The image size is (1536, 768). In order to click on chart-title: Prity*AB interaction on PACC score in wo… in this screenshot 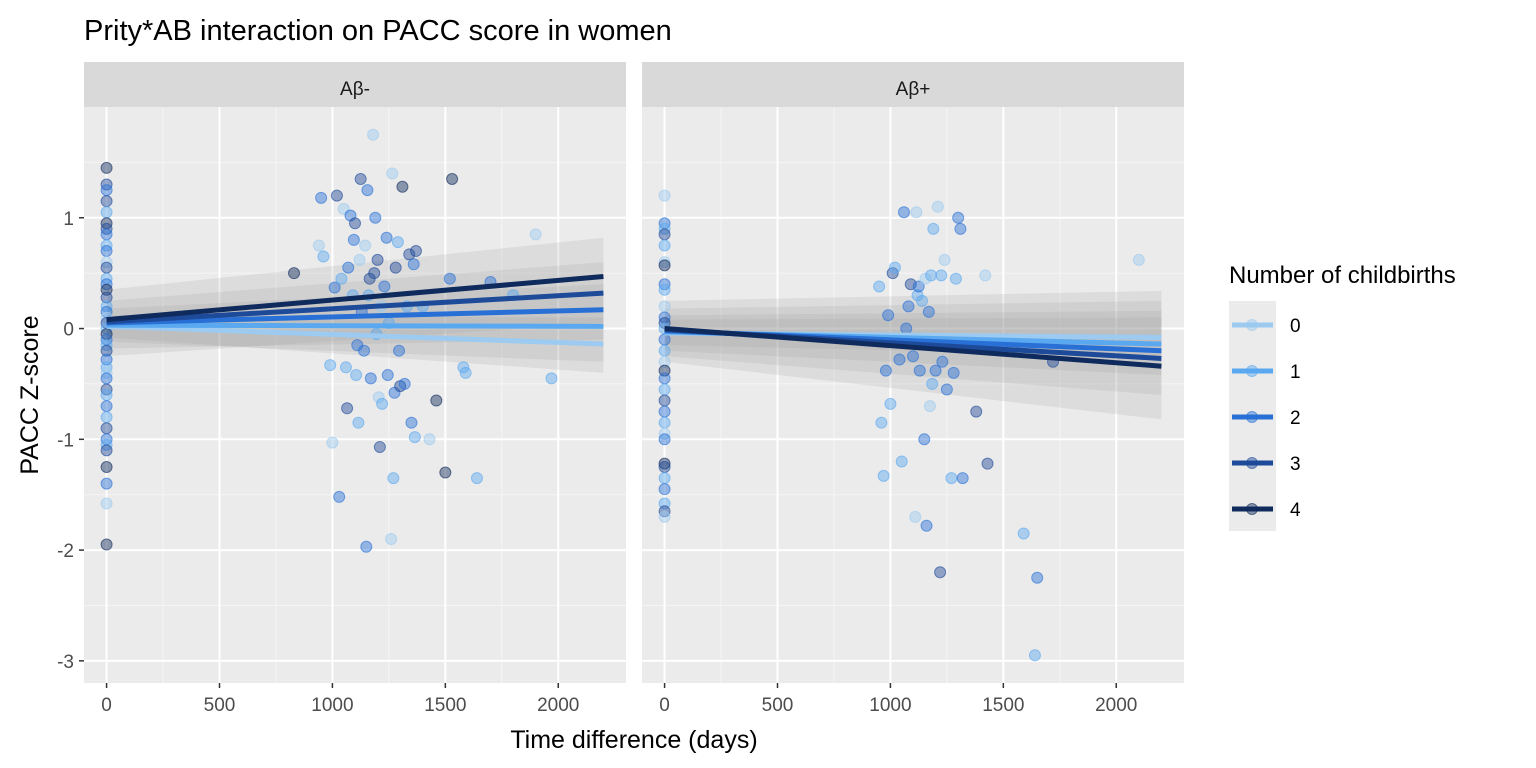, I will do `click(378, 31)`.